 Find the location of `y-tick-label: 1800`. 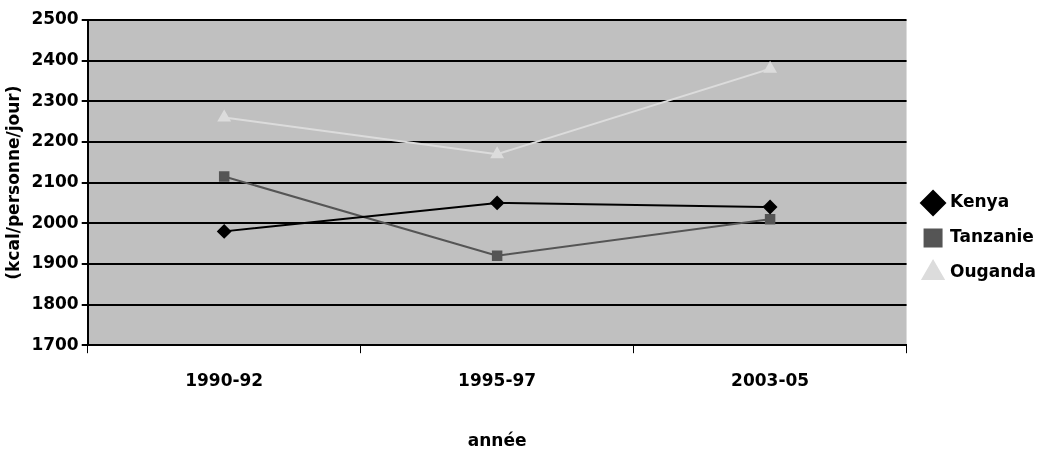

y-tick-label: 1800 is located at coordinates (55, 302).